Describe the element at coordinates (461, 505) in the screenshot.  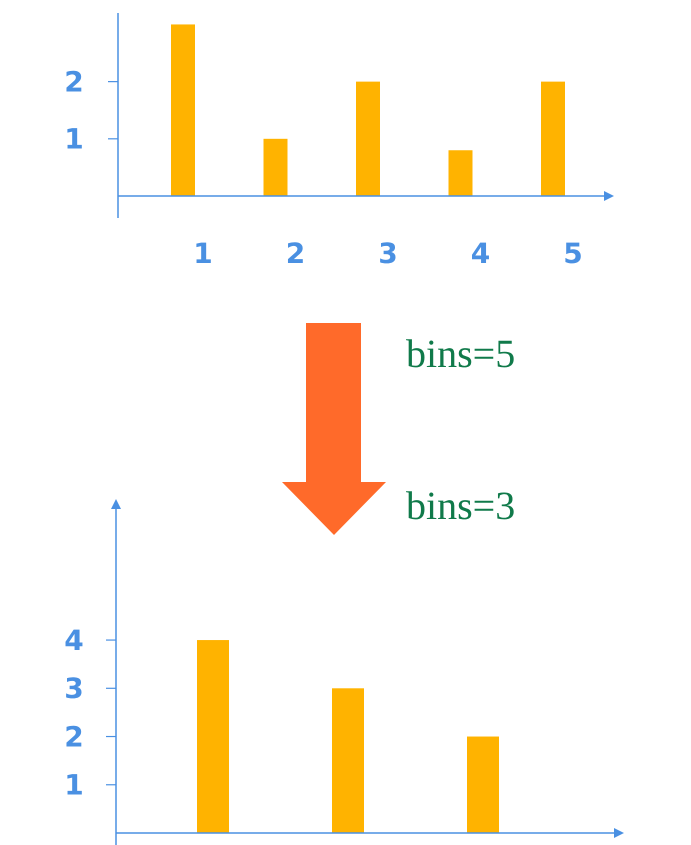
I see `annotation: bins=3` at that location.